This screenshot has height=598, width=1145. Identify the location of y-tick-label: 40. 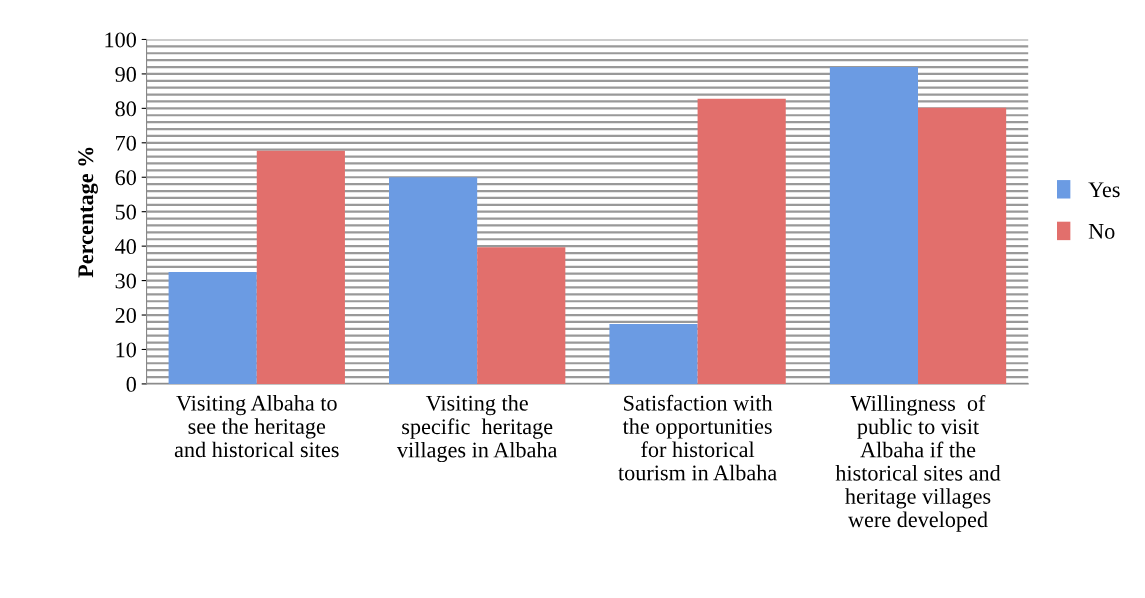
(125, 247).